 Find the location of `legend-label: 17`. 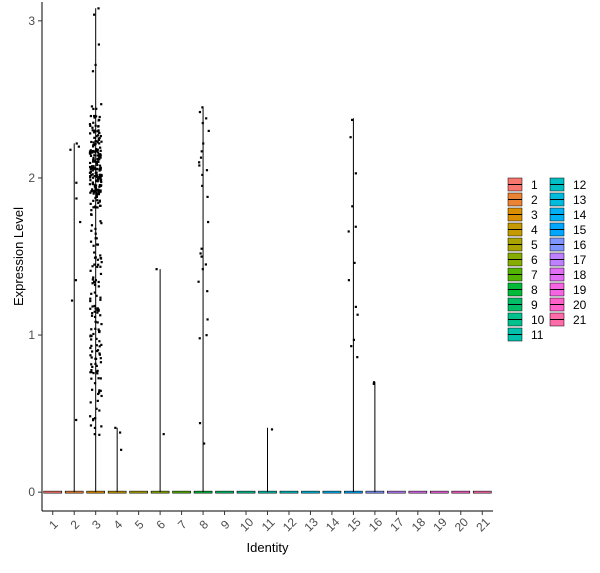

legend-label: 17 is located at coordinates (580, 260).